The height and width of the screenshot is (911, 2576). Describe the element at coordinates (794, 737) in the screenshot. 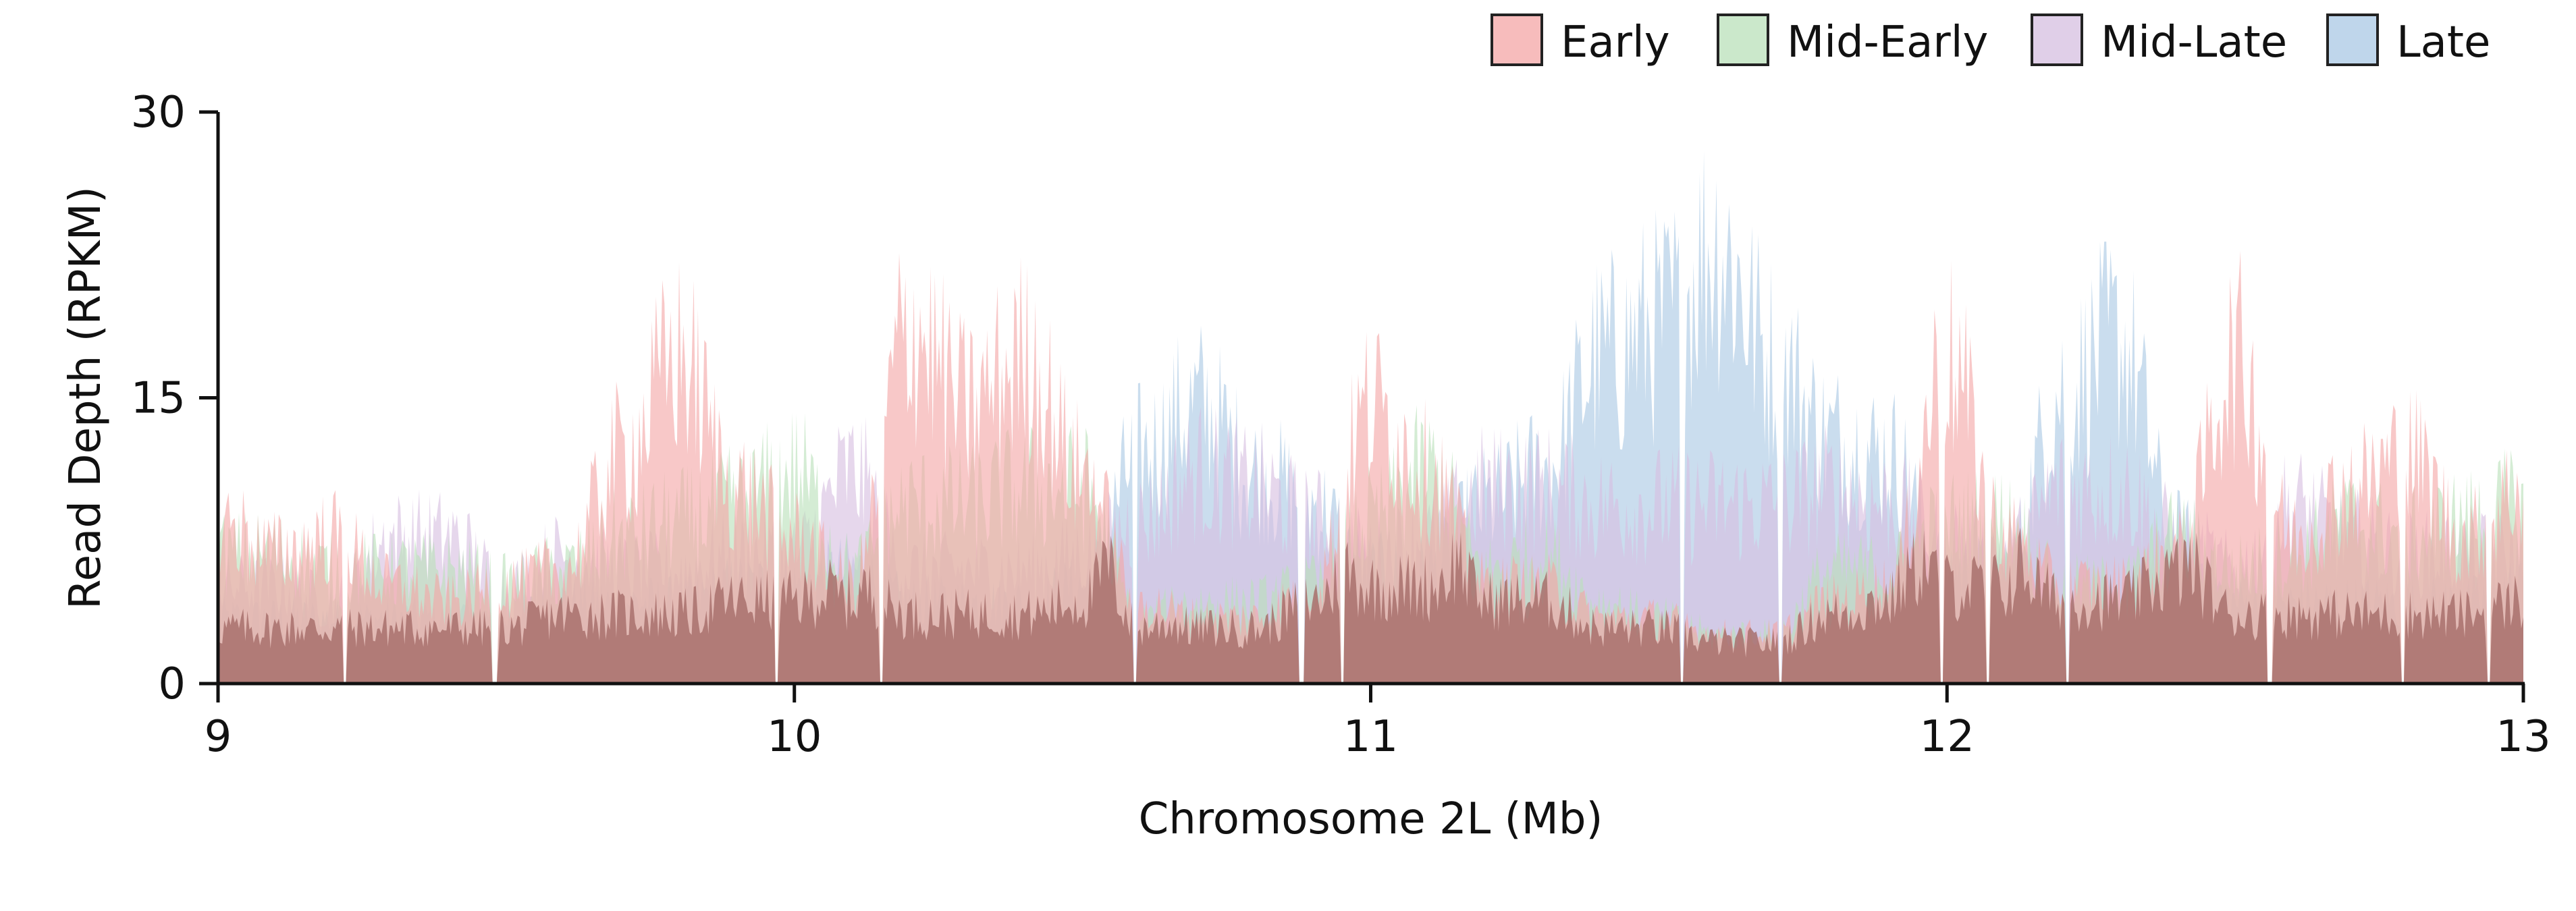

I see `x-tick-label: 10` at that location.